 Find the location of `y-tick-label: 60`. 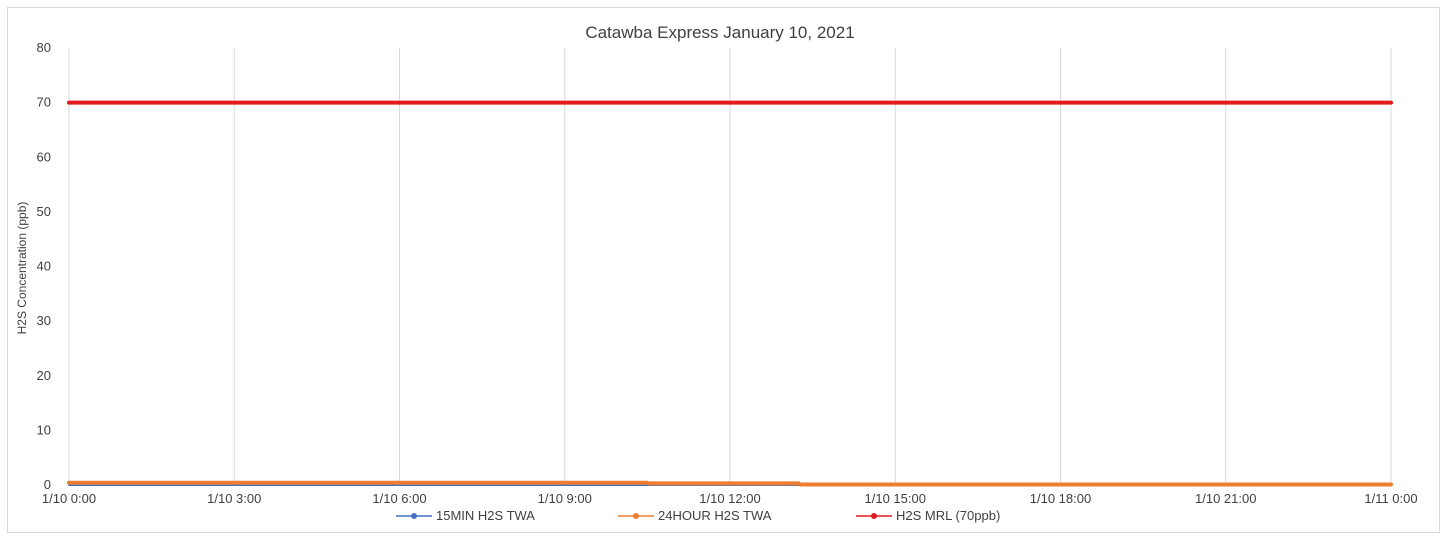

y-tick-label: 60 is located at coordinates (44, 156).